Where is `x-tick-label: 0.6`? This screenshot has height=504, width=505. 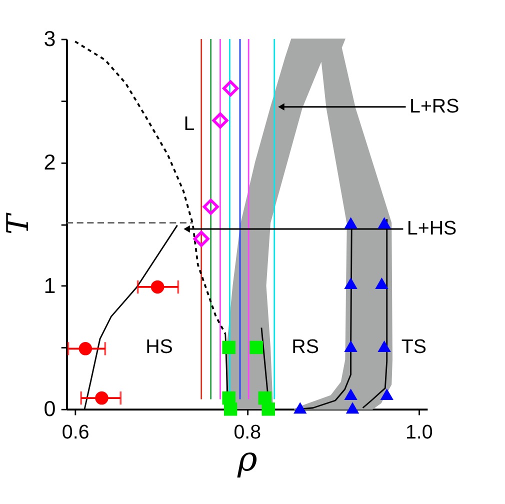 x-tick-label: 0.6 is located at coordinates (76, 433).